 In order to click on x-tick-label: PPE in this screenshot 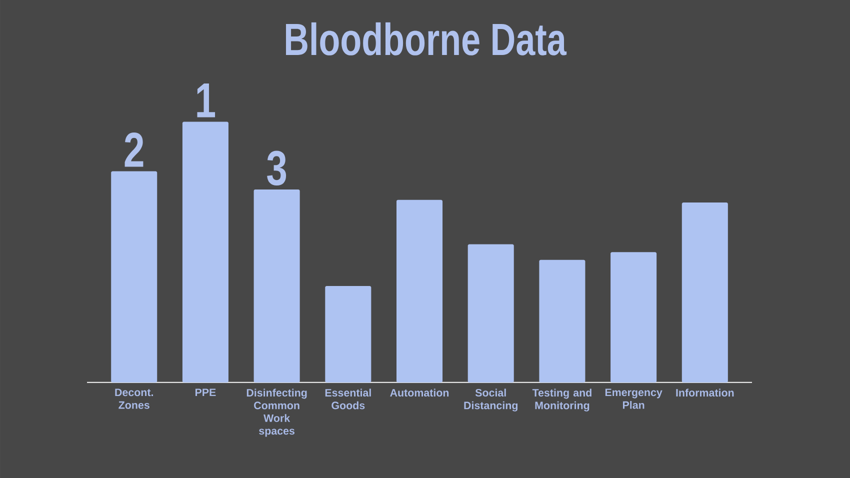, I will do `click(205, 392)`.